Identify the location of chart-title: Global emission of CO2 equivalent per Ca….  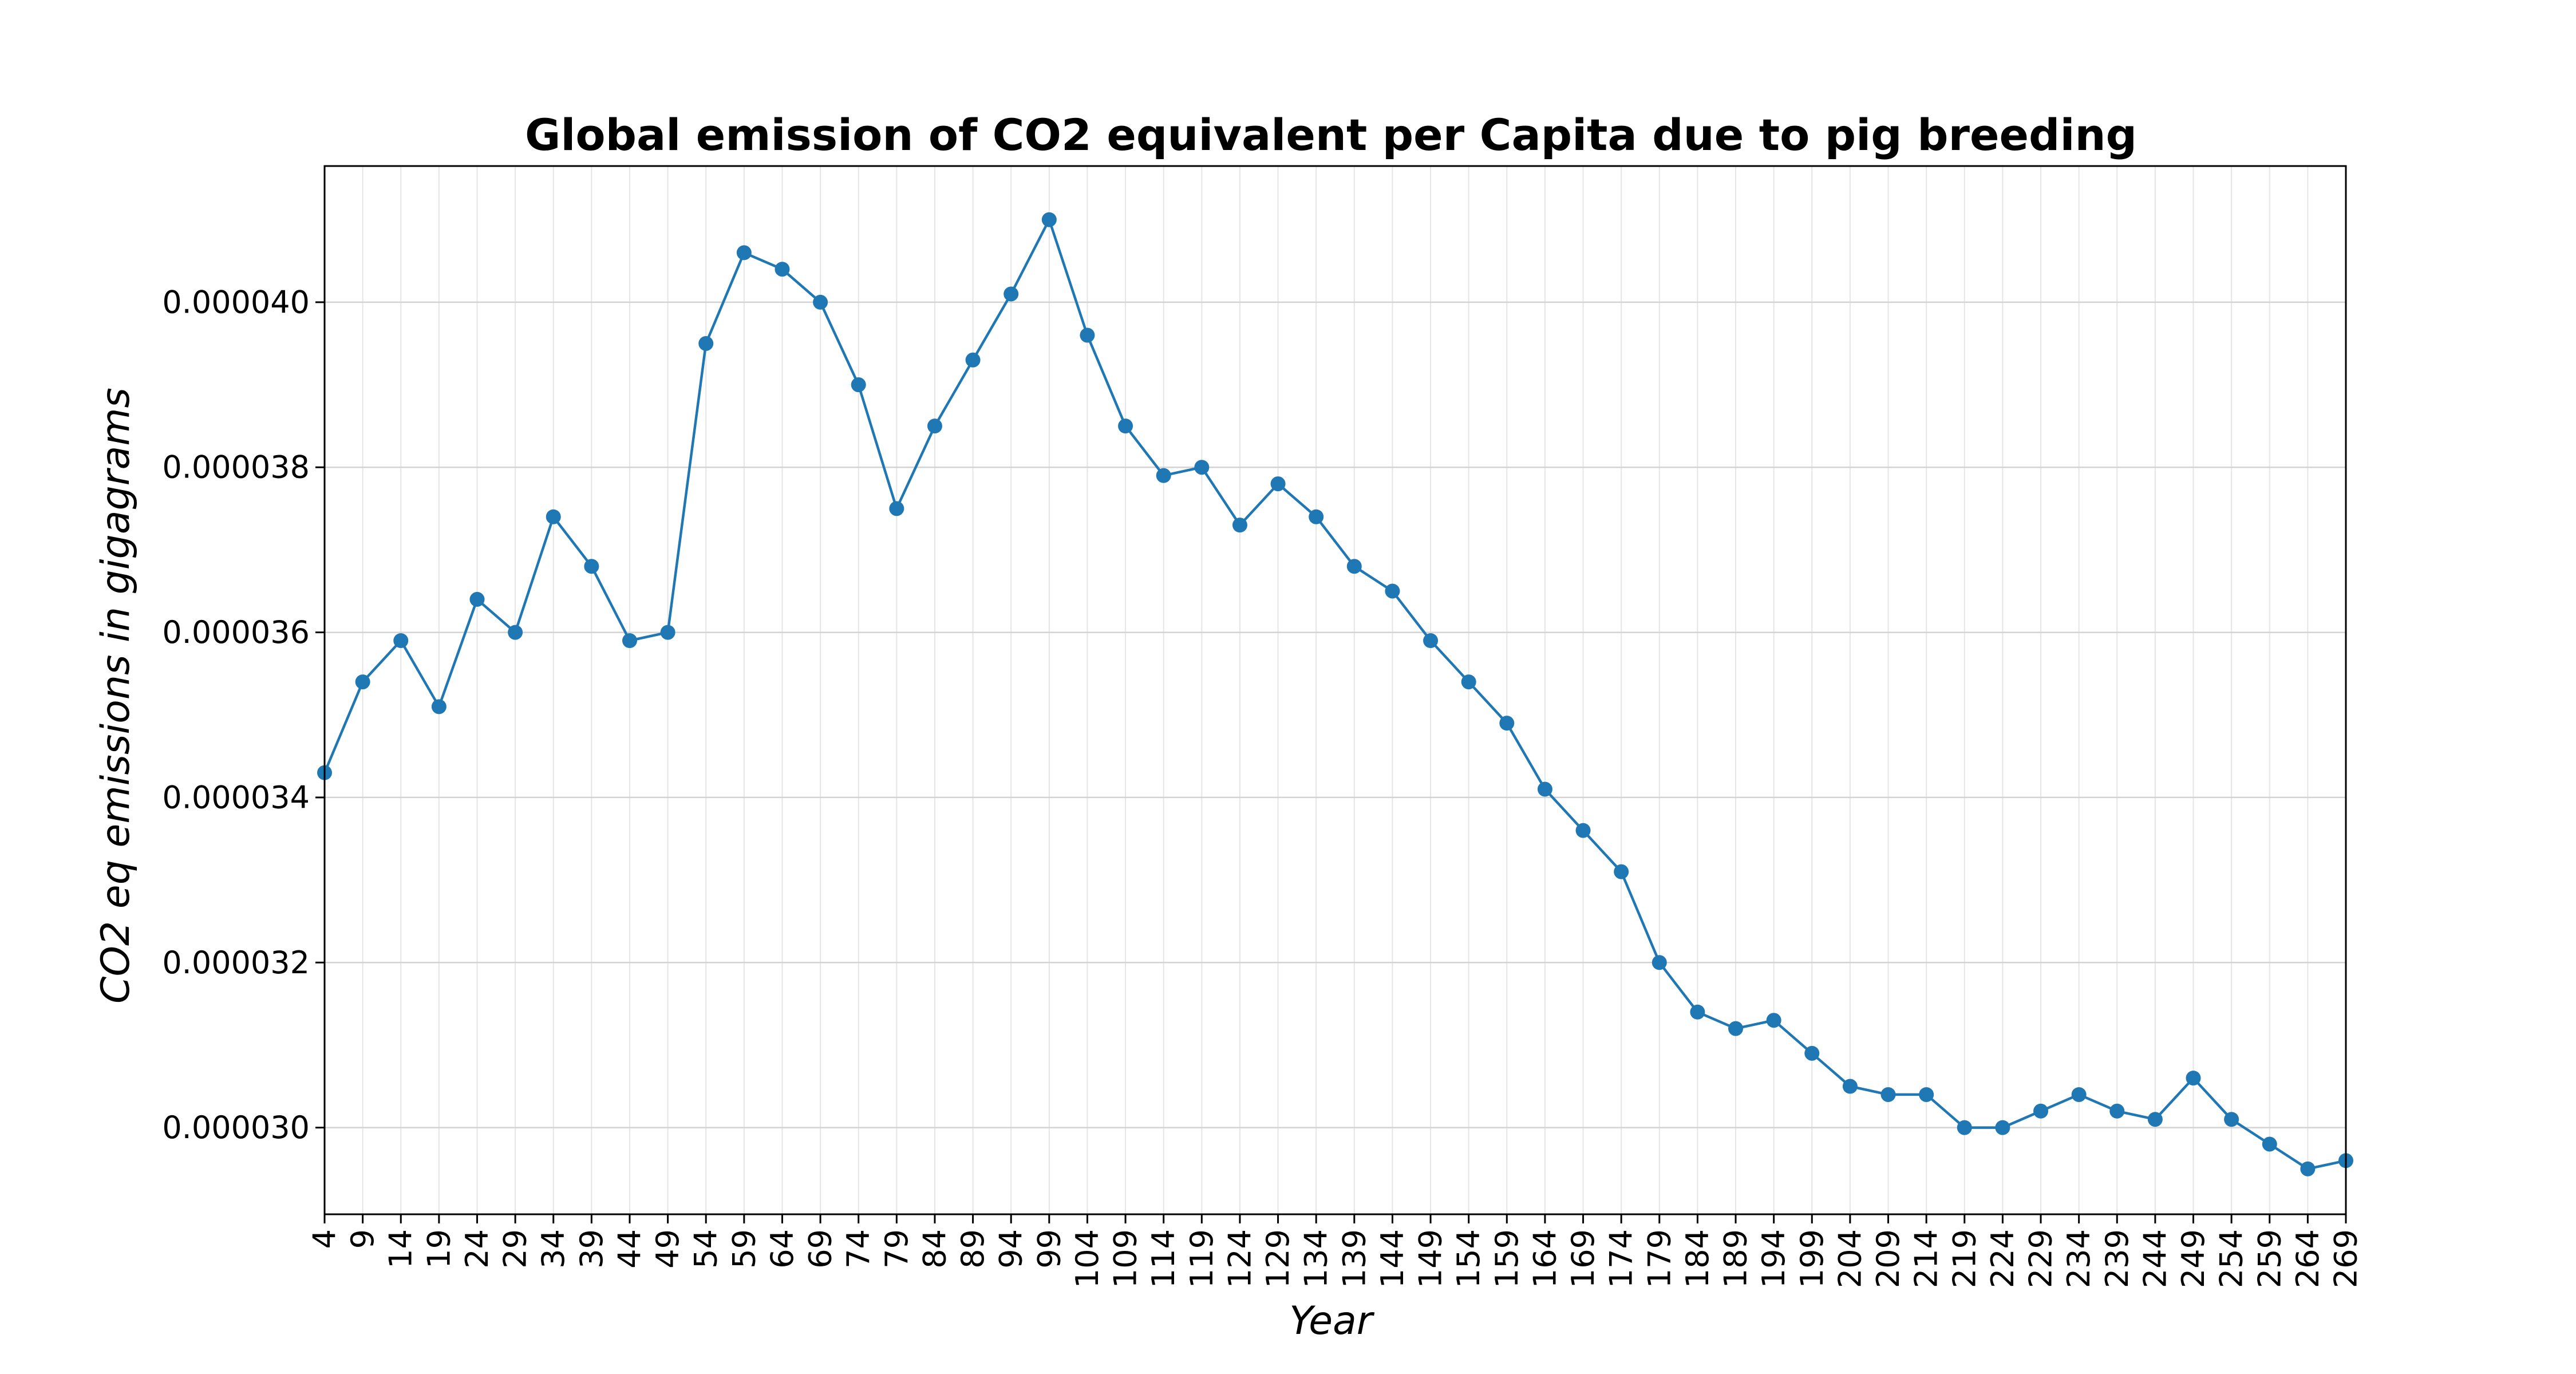
(1331, 134).